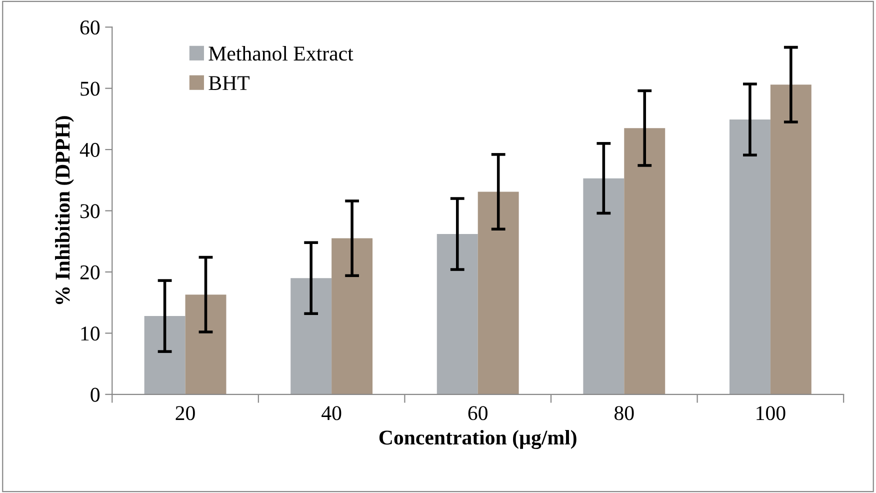 Image resolution: width=876 pixels, height=493 pixels. Describe the element at coordinates (332, 413) in the screenshot. I see `x-tick-label: 40` at that location.